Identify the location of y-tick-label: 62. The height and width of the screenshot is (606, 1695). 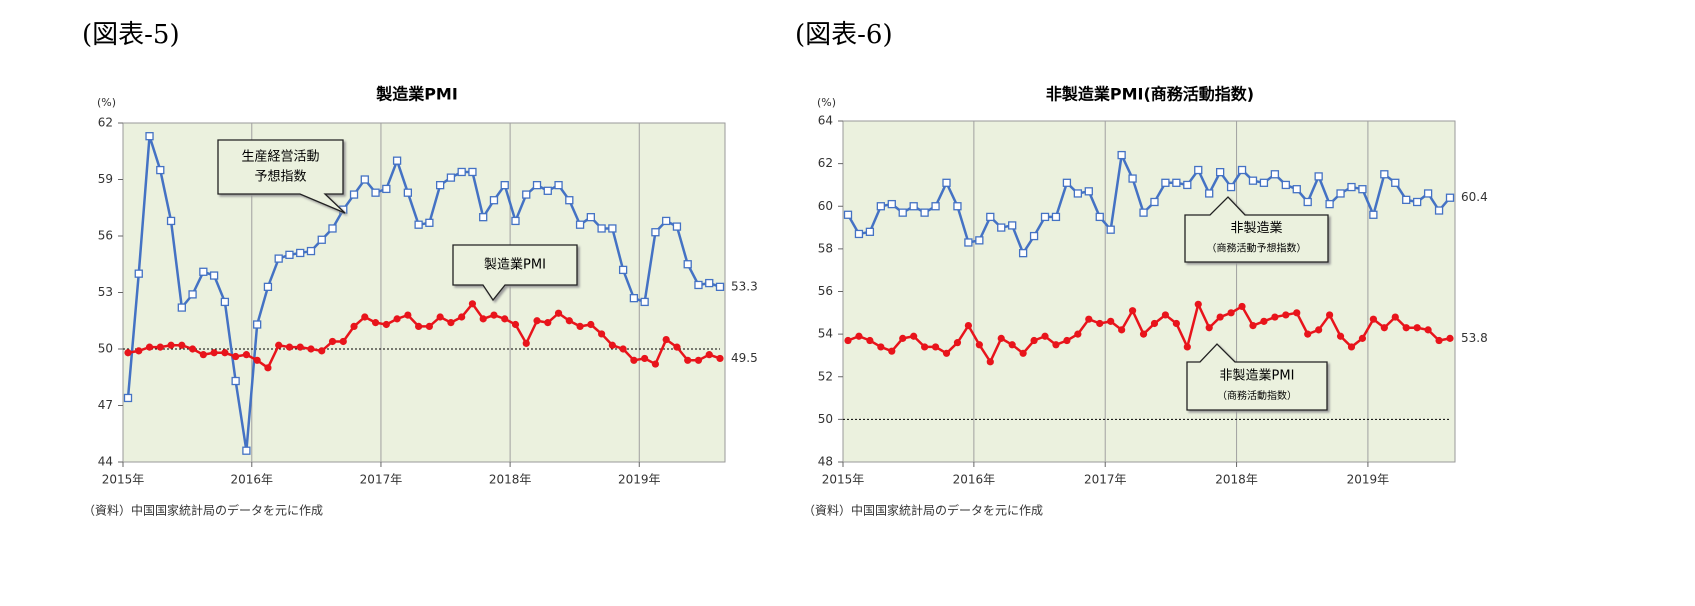
(105, 123).